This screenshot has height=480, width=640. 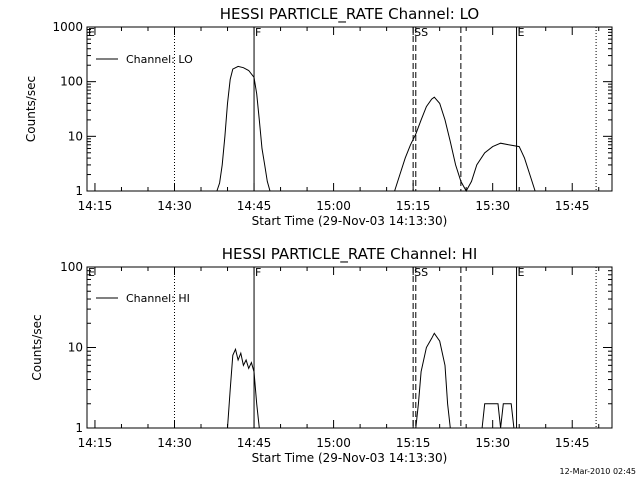 What do you see at coordinates (158, 298) in the screenshot?
I see `legend-label: Channel: HI` at bounding box center [158, 298].